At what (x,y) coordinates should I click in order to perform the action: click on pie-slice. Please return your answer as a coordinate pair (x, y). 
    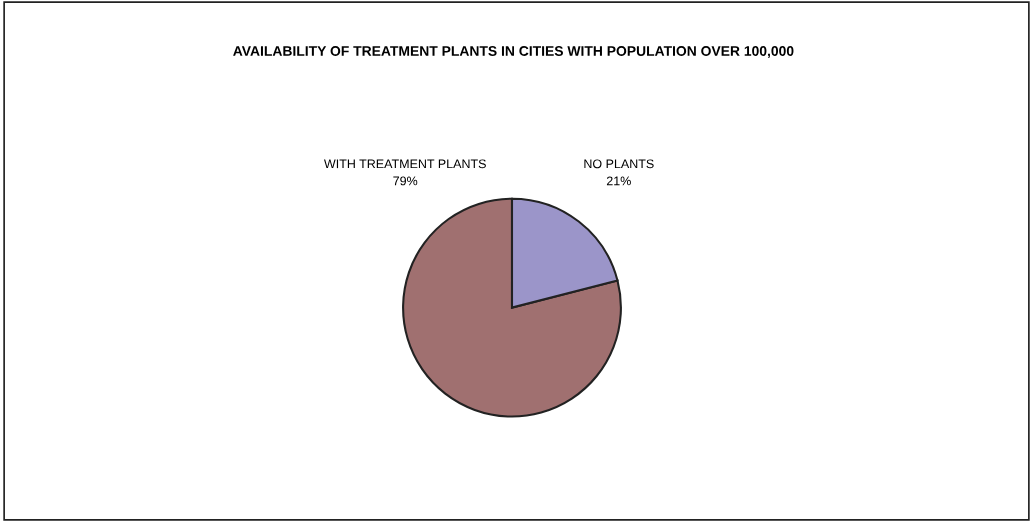
    Looking at the image, I should click on (512, 307).